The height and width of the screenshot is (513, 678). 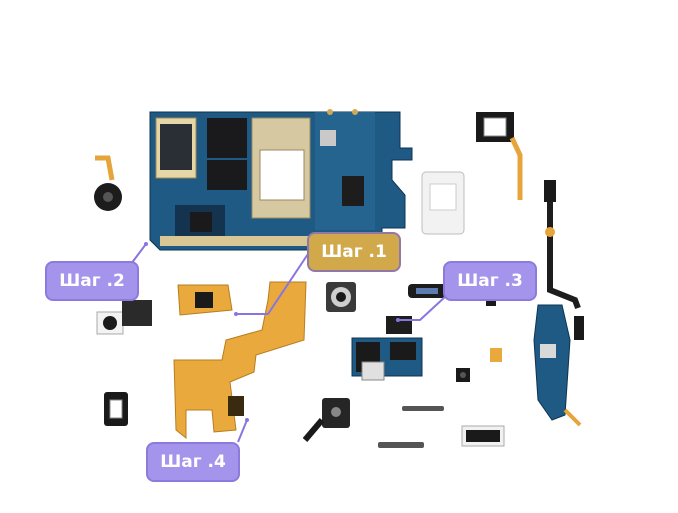 What do you see at coordinates (193, 462) in the screenshot?
I see `step-4-label: Шаг .4` at bounding box center [193, 462].